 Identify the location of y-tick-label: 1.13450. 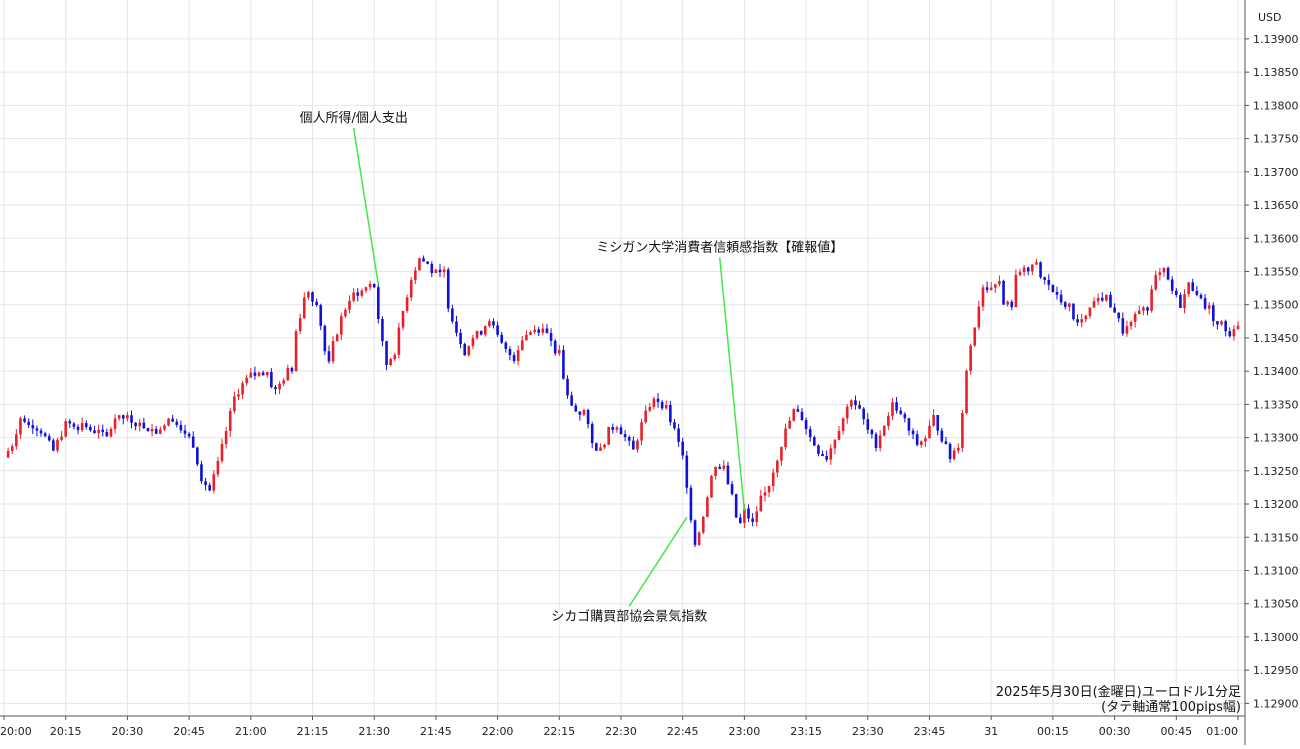
(1276, 338).